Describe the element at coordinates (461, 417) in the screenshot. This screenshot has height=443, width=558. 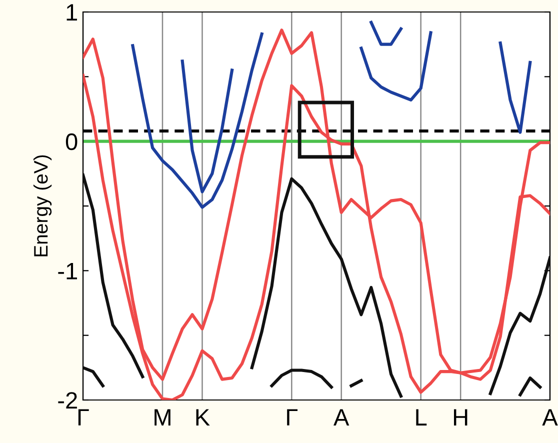
I see `x-tick-label: H` at that location.